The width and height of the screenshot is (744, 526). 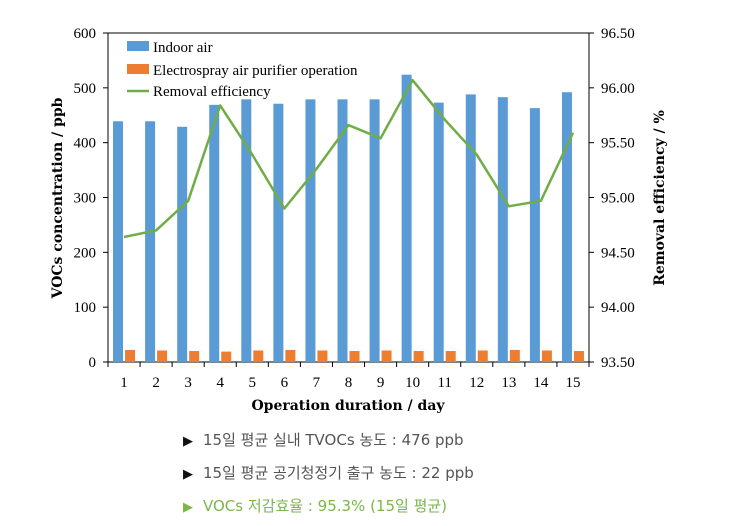 I want to click on note-text: 15일 평균 공기청정기 출구 농도 : 22 ppb, so click(x=338, y=473).